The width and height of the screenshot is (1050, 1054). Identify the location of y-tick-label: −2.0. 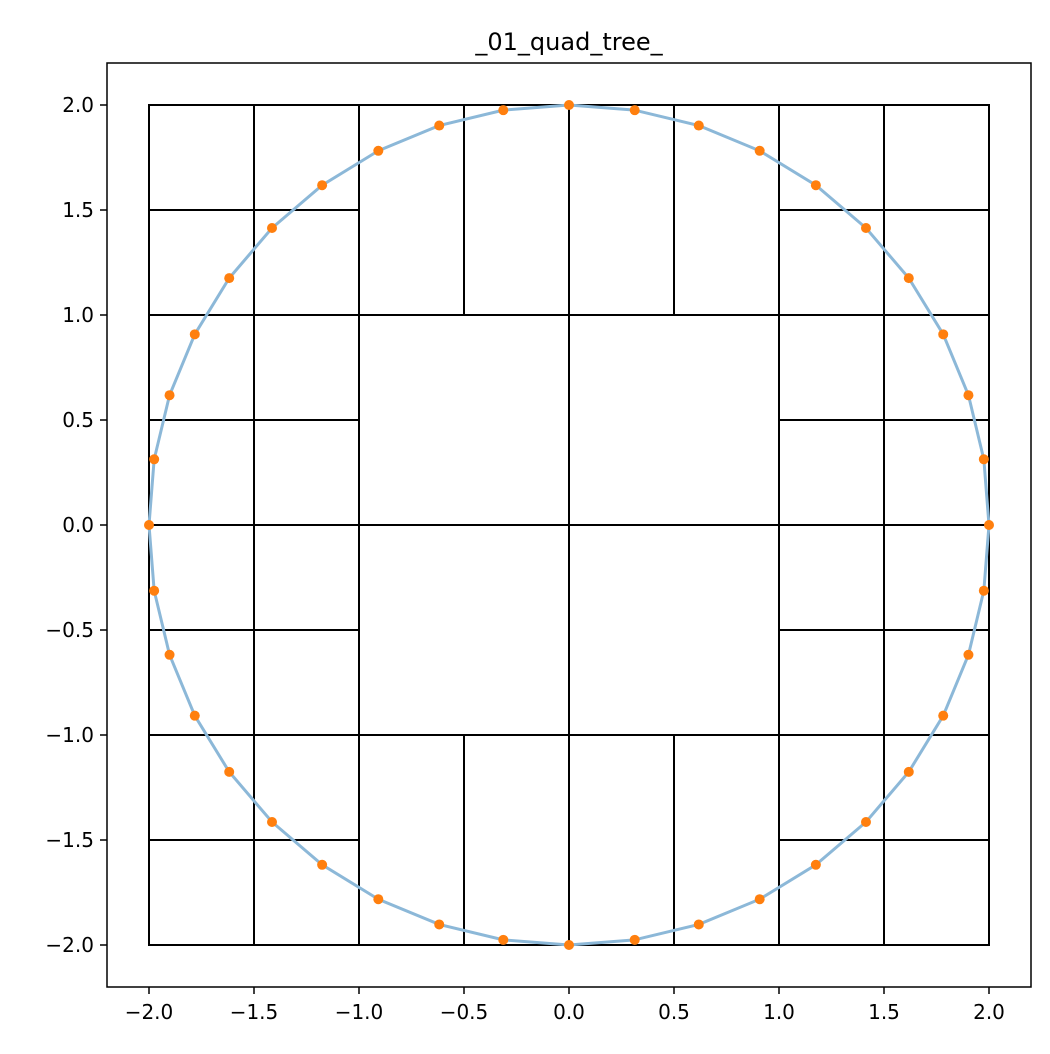
(69, 945).